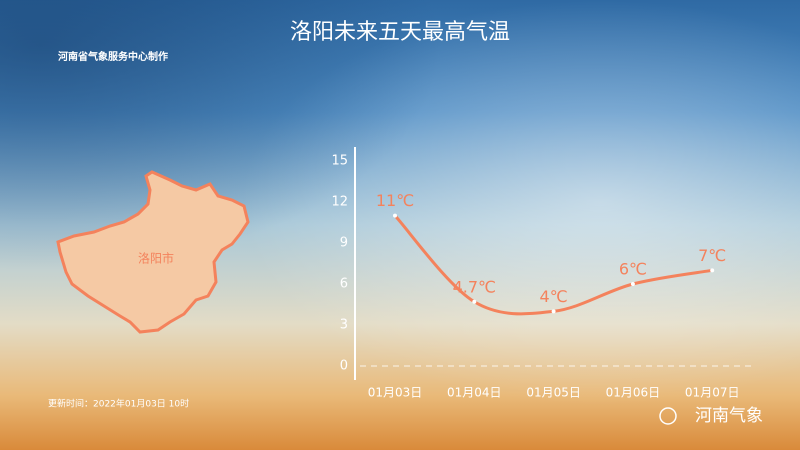 The image size is (800, 450). What do you see at coordinates (474, 286) in the screenshot?
I see `value-label: 4.7℃` at bounding box center [474, 286].